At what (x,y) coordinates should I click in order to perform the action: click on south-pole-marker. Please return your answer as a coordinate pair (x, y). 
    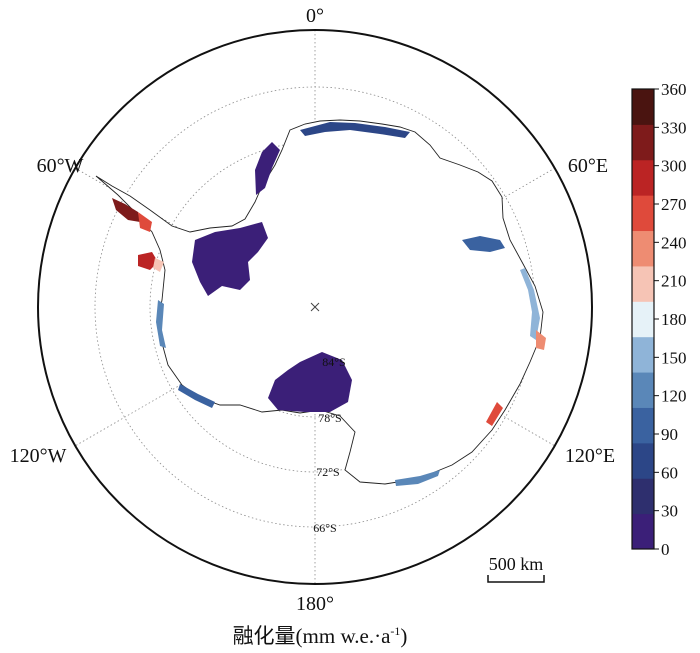
    Looking at the image, I should click on (315, 307).